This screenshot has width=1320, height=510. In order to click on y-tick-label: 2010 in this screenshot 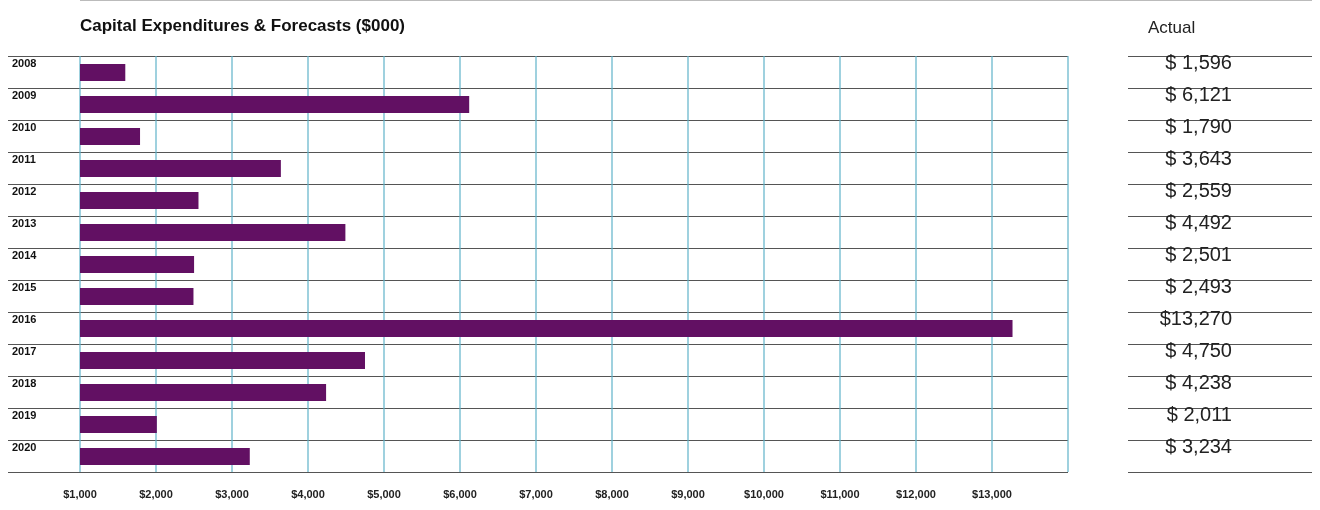, I will do `click(24, 127)`.